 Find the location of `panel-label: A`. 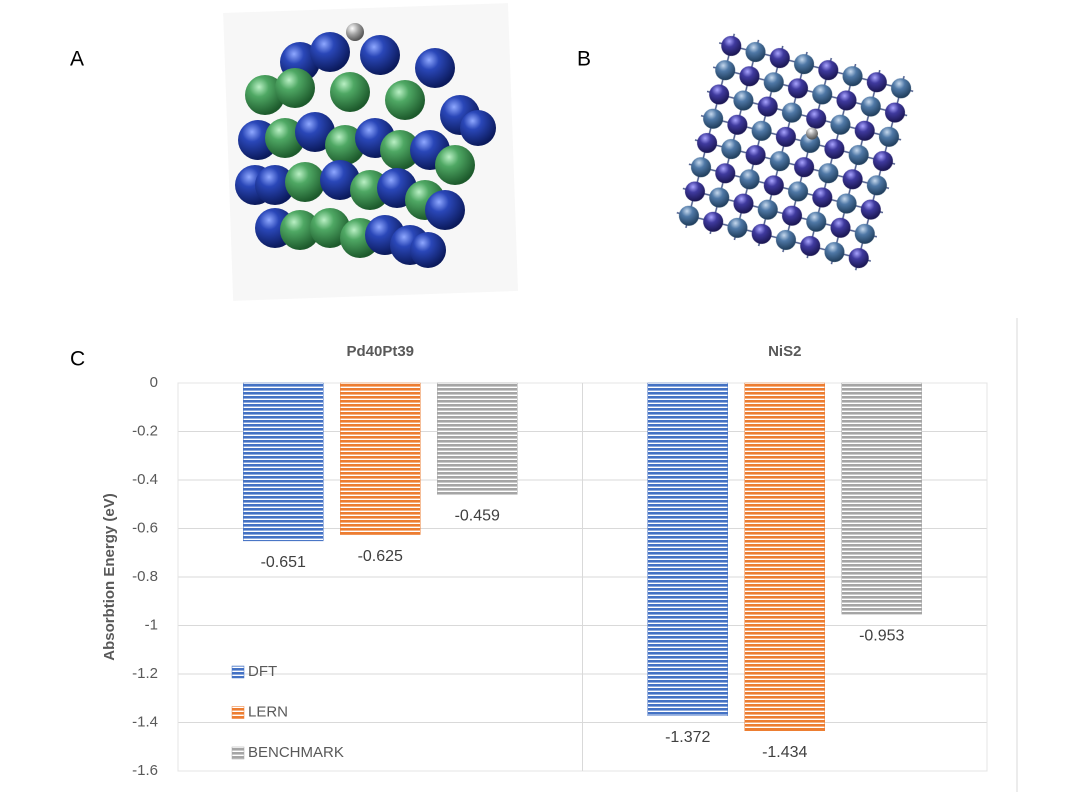

panel-label: A is located at coordinates (77, 59).